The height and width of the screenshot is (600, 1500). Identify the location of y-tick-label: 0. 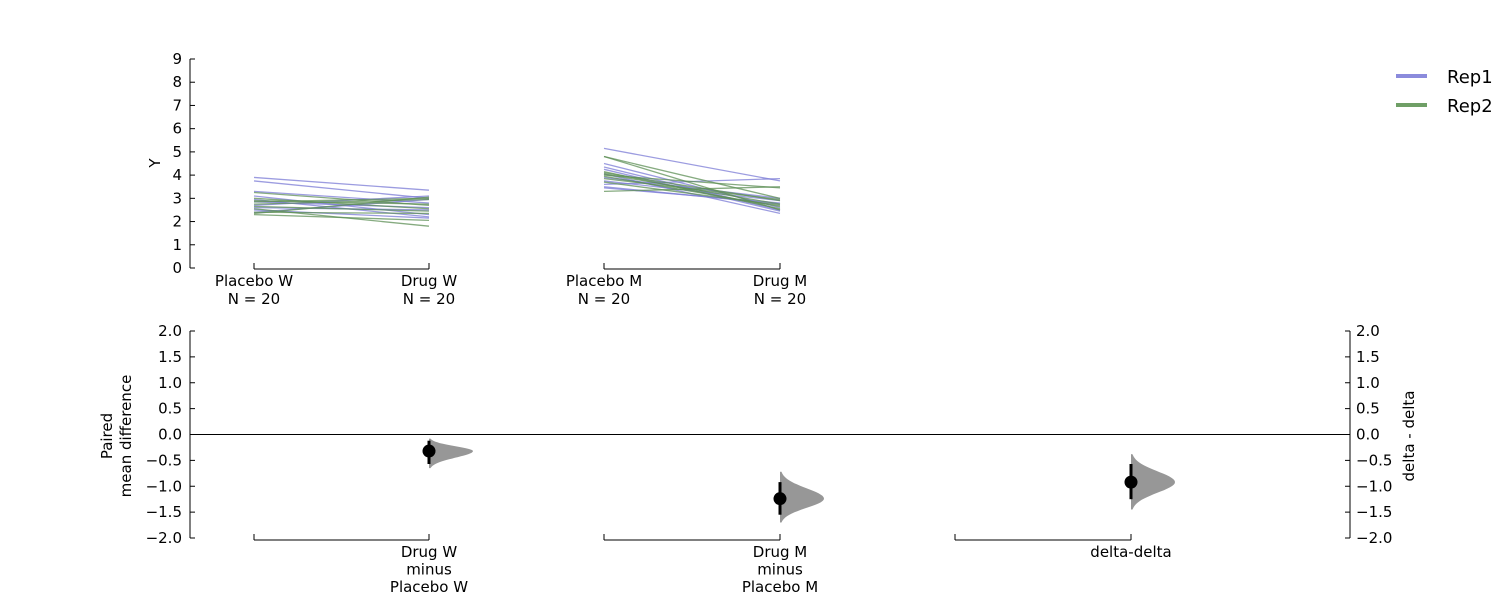
(177, 268).